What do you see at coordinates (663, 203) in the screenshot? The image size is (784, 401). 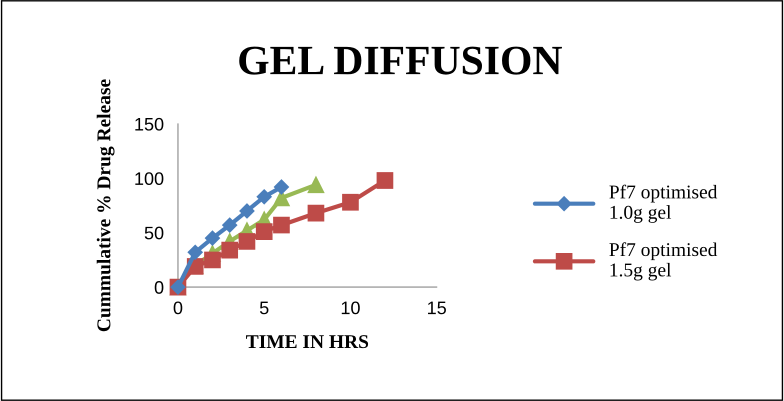 I see `legend-label: Pf7 optimised 1.0g gel` at bounding box center [663, 203].